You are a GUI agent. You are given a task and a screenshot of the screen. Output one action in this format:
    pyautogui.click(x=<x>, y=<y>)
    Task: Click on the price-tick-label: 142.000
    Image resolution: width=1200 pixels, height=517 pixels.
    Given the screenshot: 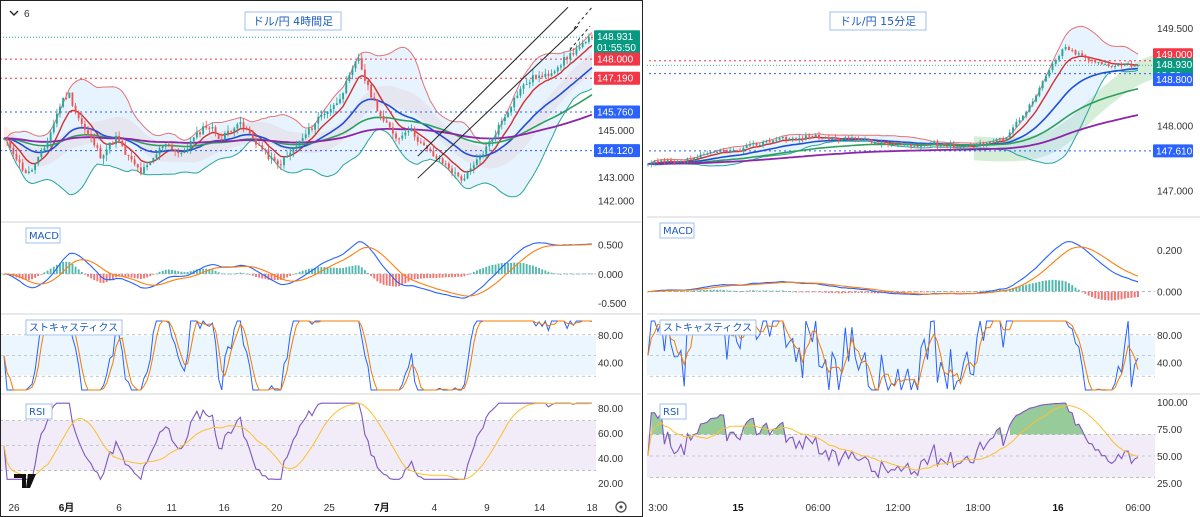 What is the action you would take?
    pyautogui.click(x=616, y=202)
    